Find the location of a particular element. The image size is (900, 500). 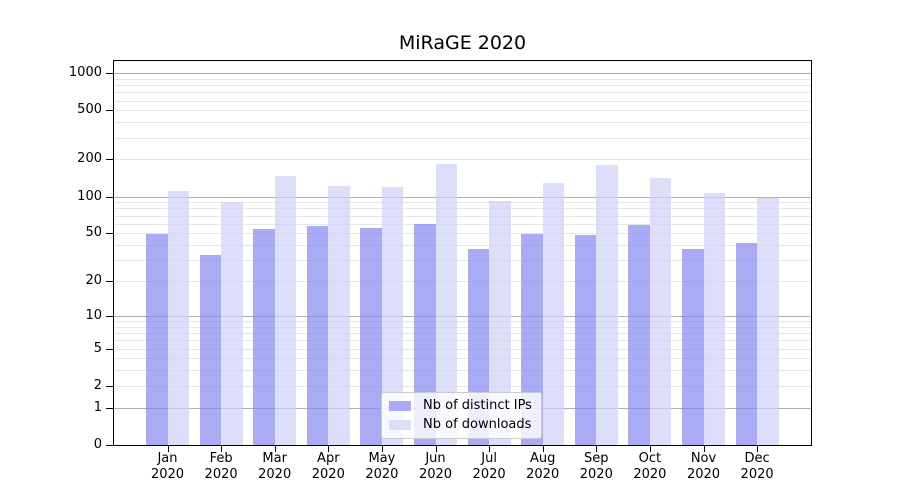

y-tick-label: 0 is located at coordinates (97, 444).